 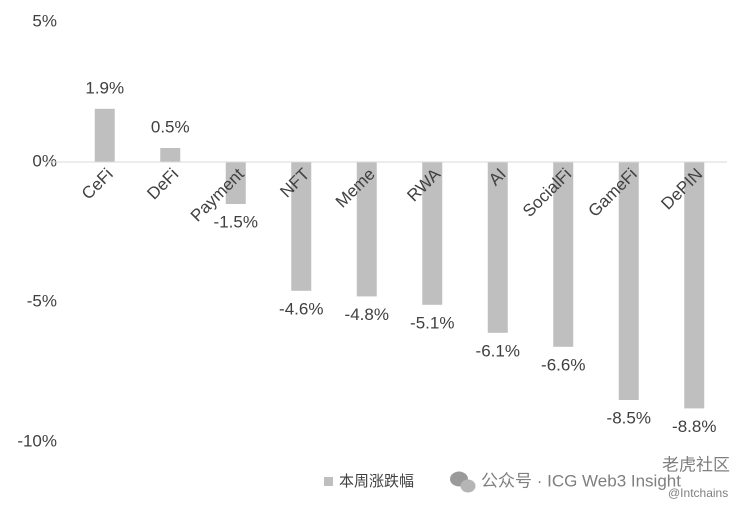 I want to click on legend-label: 本周涨跌幅, so click(x=376, y=481).